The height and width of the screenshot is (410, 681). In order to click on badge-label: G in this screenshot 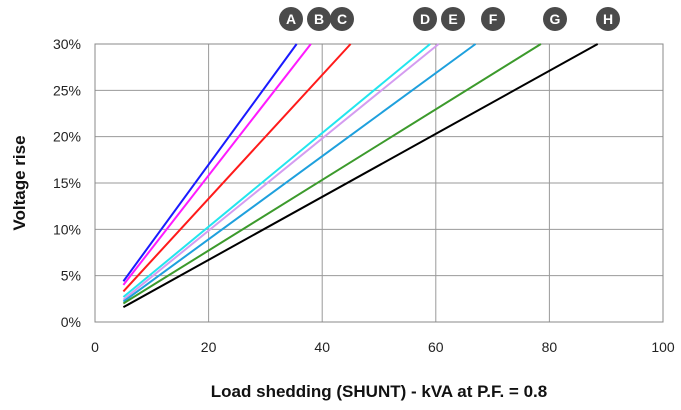, I will do `click(555, 19)`.